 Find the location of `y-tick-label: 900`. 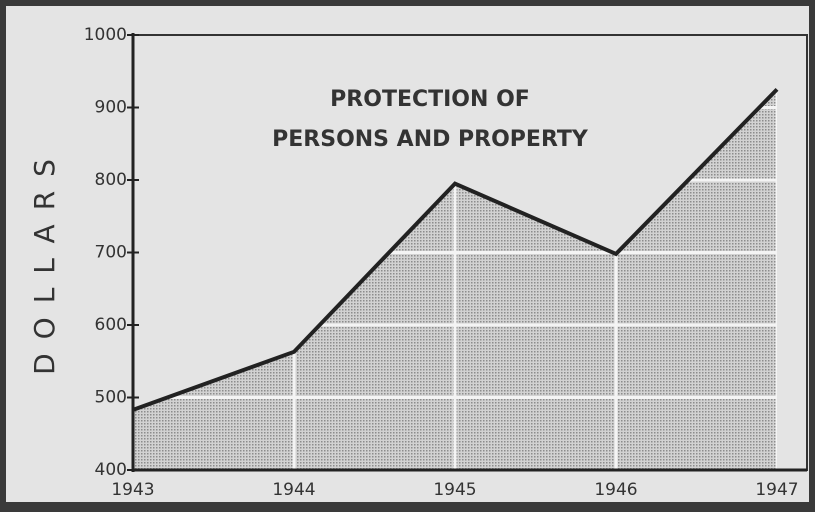

y-tick-label: 900 is located at coordinates (111, 108).